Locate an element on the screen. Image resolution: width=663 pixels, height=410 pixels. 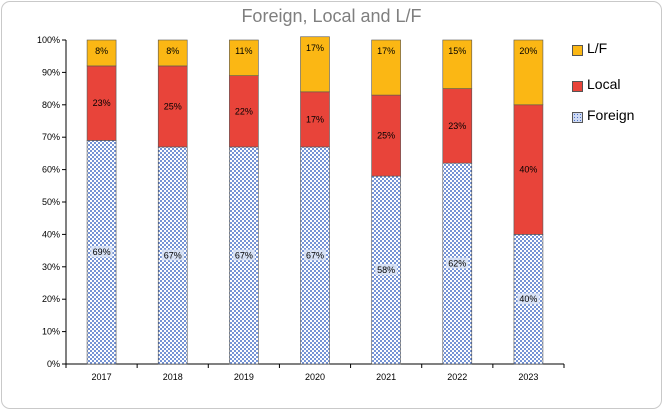
data-label: 22% is located at coordinates (244, 111).